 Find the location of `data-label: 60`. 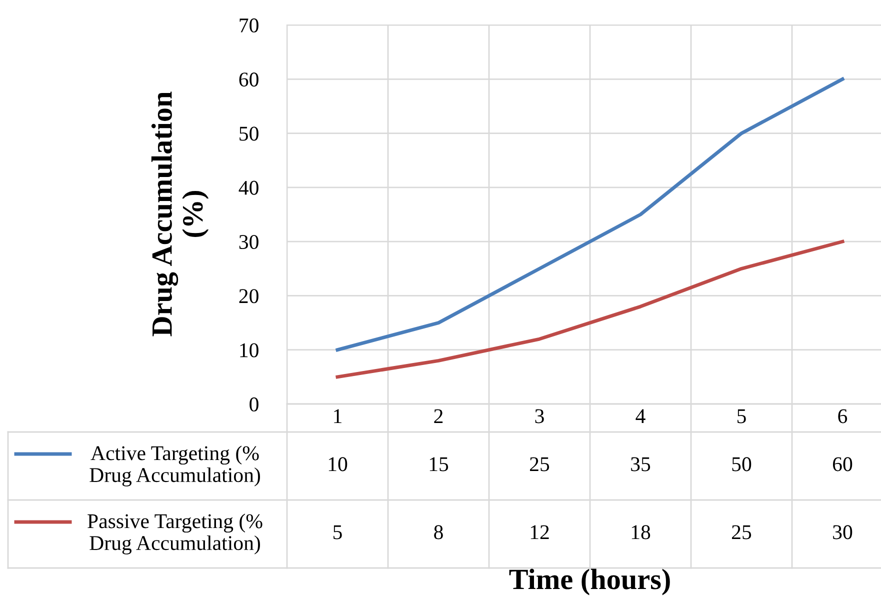

data-label: 60 is located at coordinates (842, 464).